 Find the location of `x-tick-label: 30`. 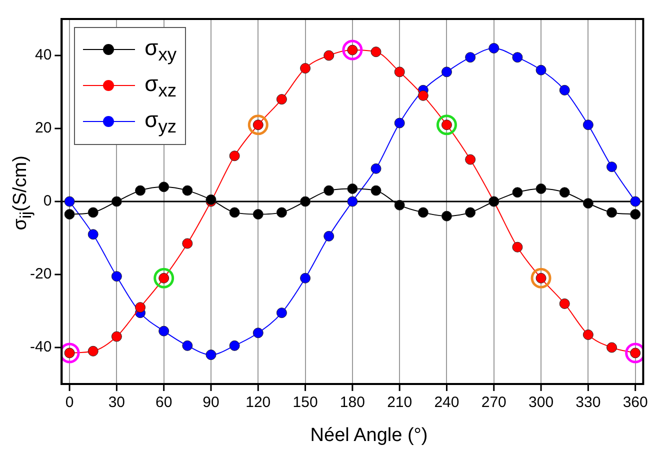

x-tick-label: 30 is located at coordinates (117, 403).